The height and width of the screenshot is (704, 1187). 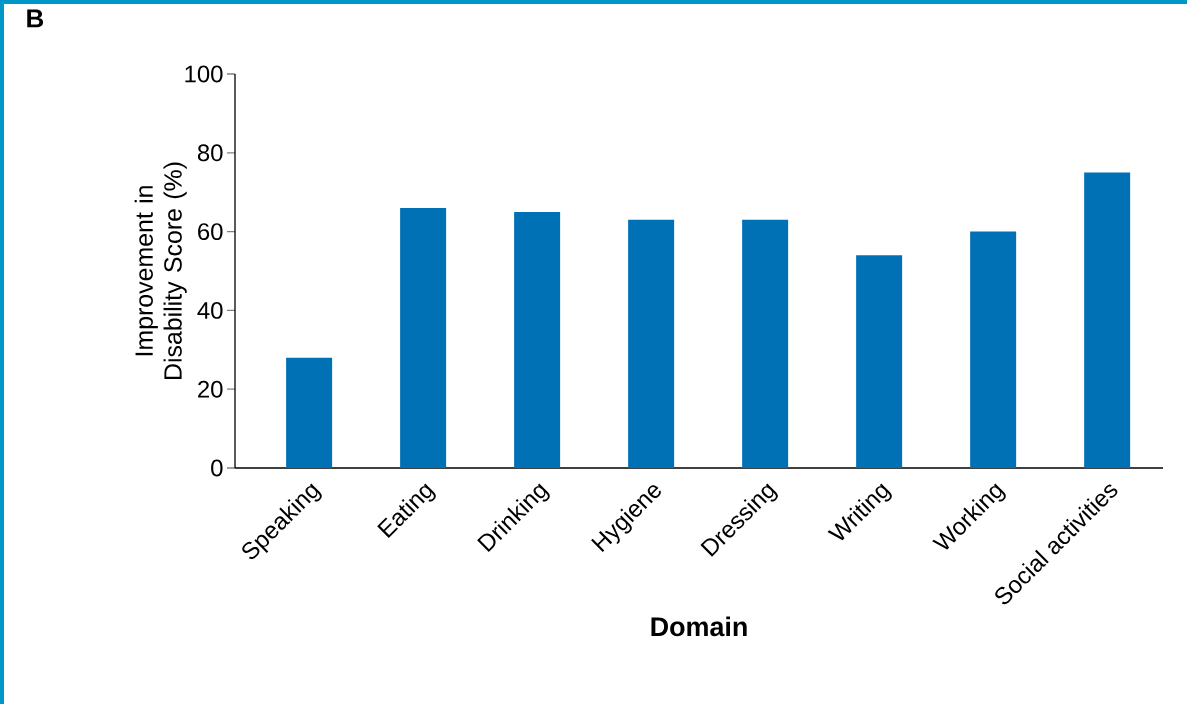 What do you see at coordinates (210, 232) in the screenshot?
I see `y-tick-label: 60` at bounding box center [210, 232].